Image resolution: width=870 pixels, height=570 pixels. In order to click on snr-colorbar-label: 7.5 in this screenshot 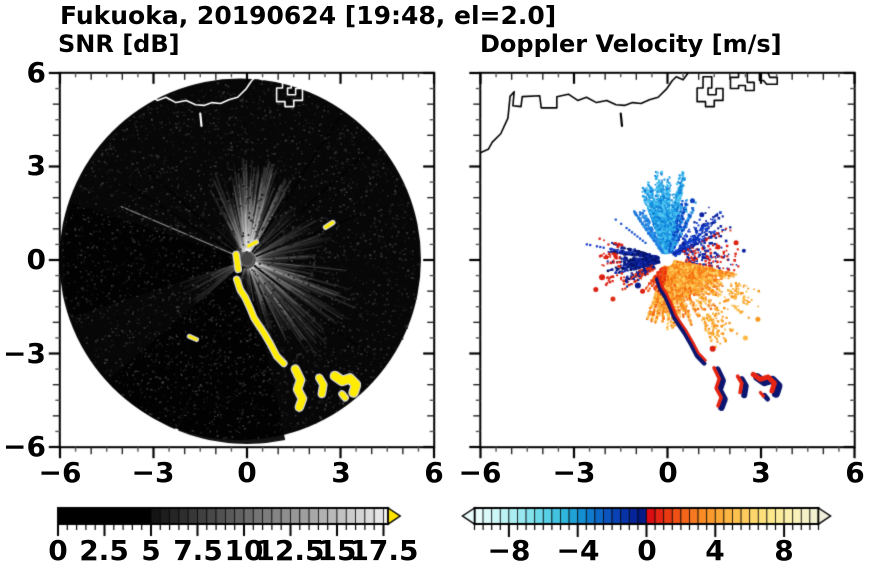, I will do `click(198, 550)`.